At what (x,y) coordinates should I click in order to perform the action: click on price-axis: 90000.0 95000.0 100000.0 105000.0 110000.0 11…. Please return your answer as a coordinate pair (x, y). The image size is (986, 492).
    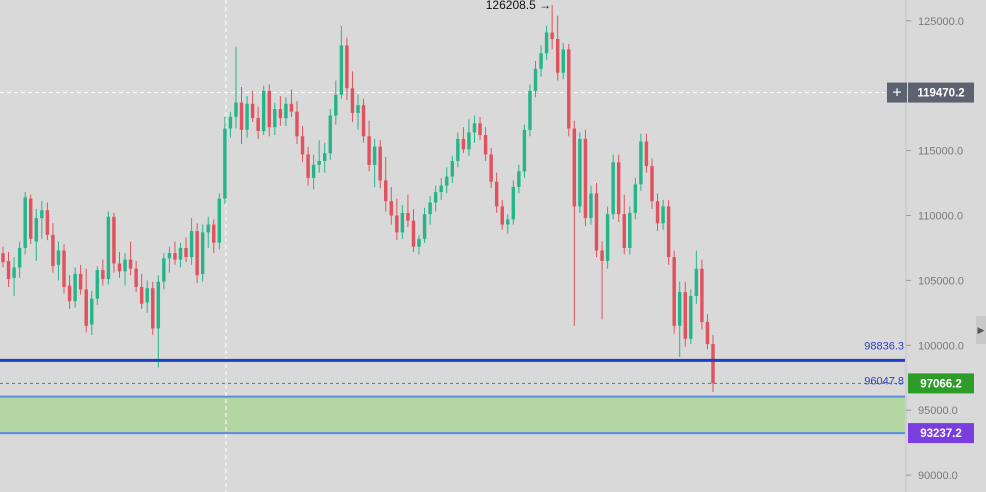
    Looking at the image, I should click on (935, 249).